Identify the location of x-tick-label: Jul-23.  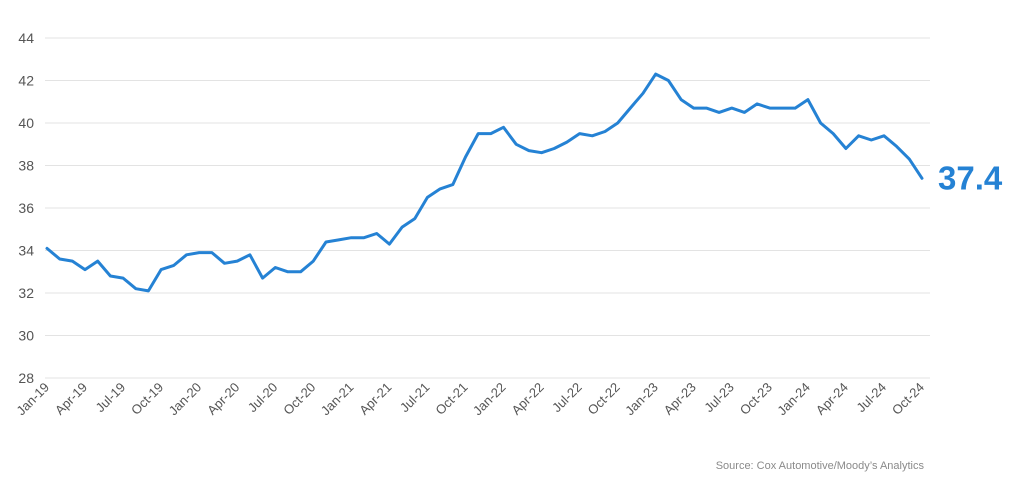
(719, 398).